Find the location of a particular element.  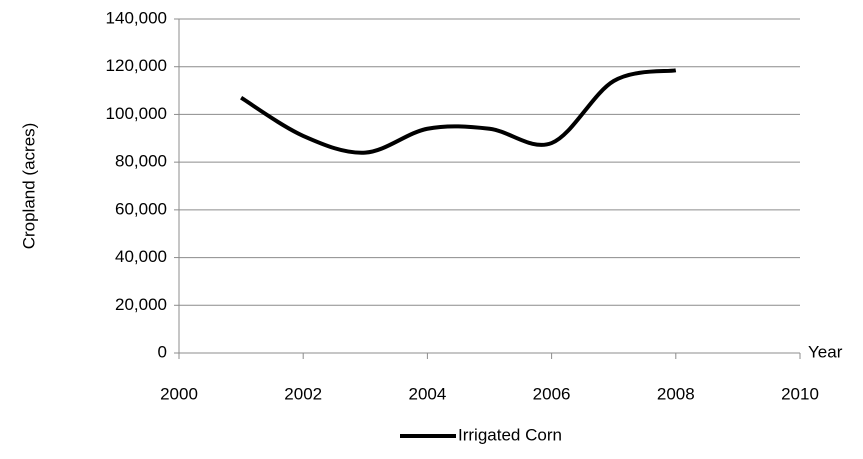

y-tick-label: 20,000 is located at coordinates (141, 304).